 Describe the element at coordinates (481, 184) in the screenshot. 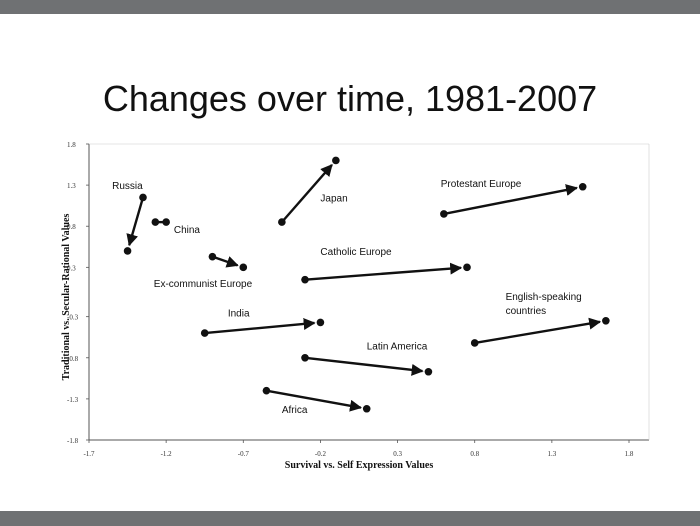

I see `protestant-europe-label: Protestant Europe` at that location.